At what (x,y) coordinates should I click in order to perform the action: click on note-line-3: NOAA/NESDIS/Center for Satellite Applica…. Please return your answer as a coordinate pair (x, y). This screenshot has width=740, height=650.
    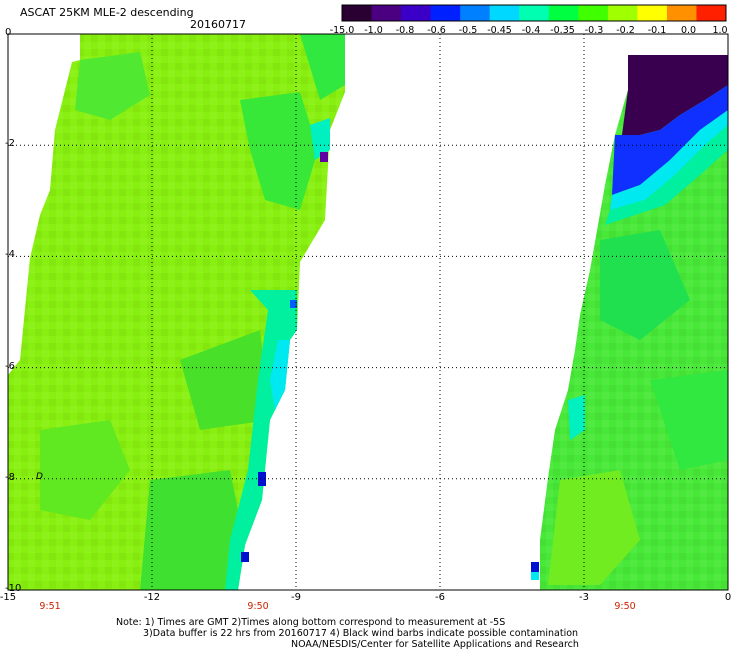
    Looking at the image, I should click on (435, 644).